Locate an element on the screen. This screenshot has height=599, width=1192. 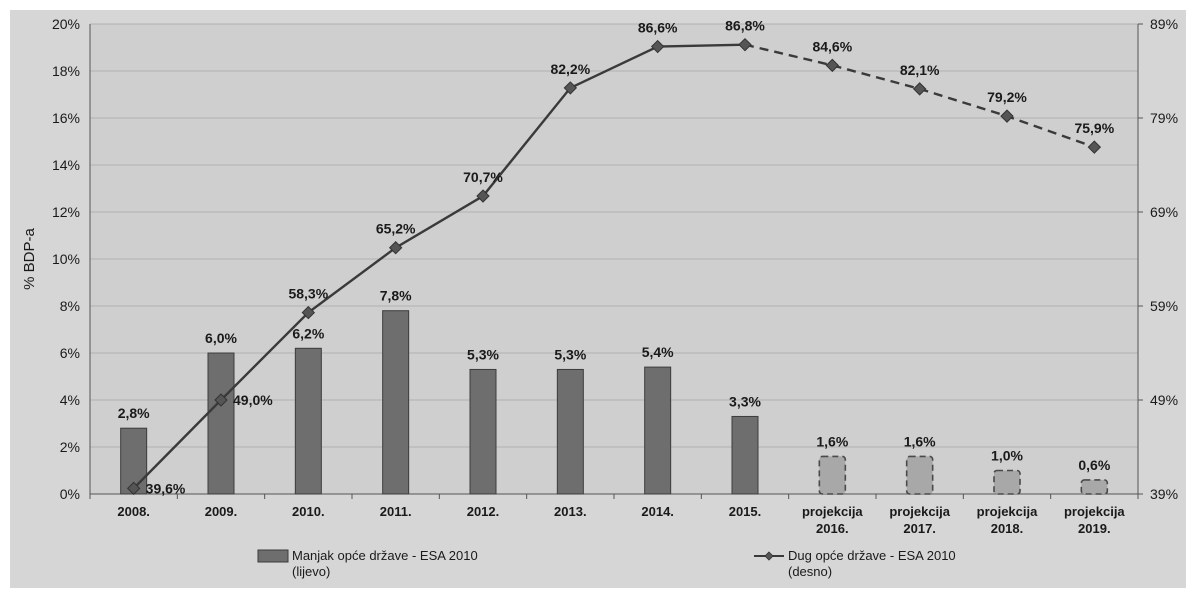
bar-value-label: 0,6% is located at coordinates (1094, 465).